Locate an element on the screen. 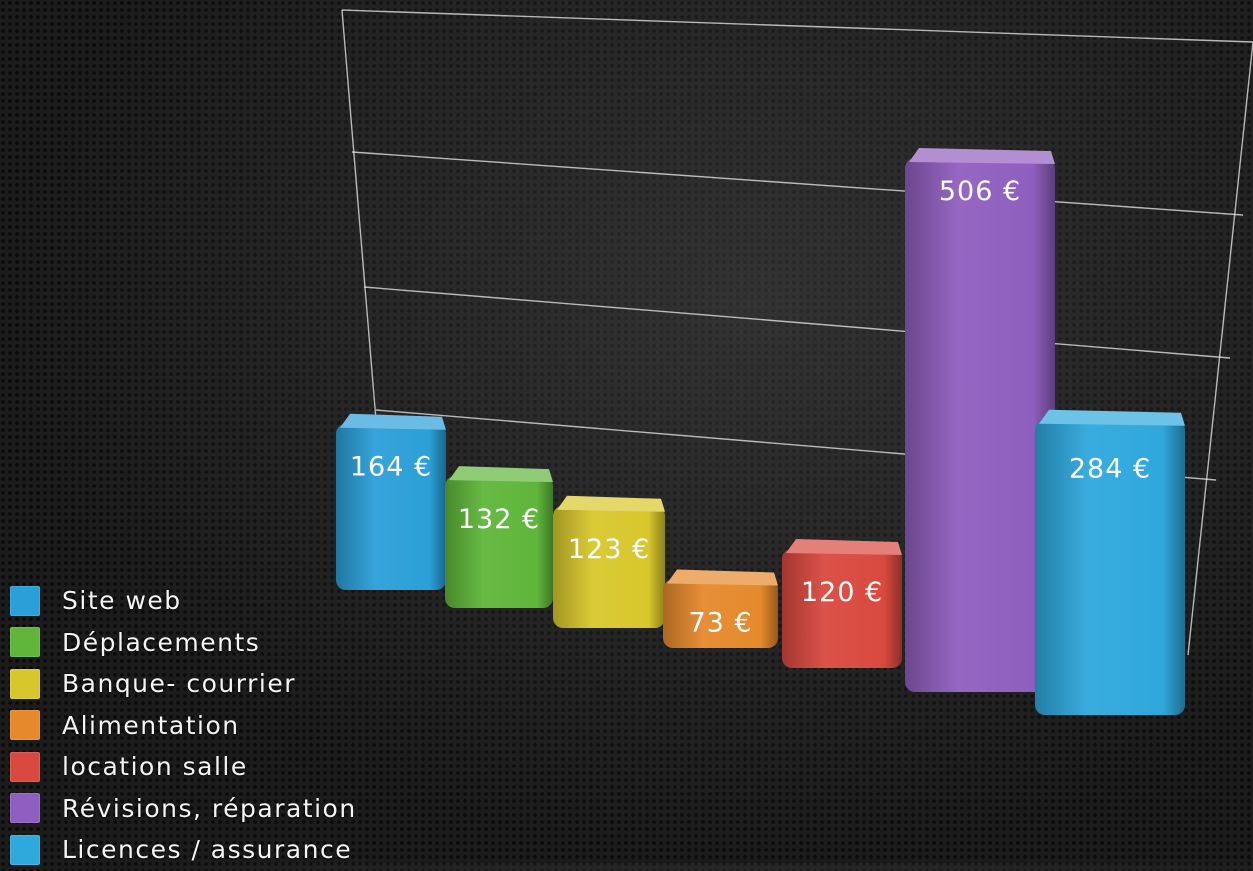 Image resolution: width=1253 pixels, height=871 pixels. legend-label: Banque- courrier is located at coordinates (179, 684).